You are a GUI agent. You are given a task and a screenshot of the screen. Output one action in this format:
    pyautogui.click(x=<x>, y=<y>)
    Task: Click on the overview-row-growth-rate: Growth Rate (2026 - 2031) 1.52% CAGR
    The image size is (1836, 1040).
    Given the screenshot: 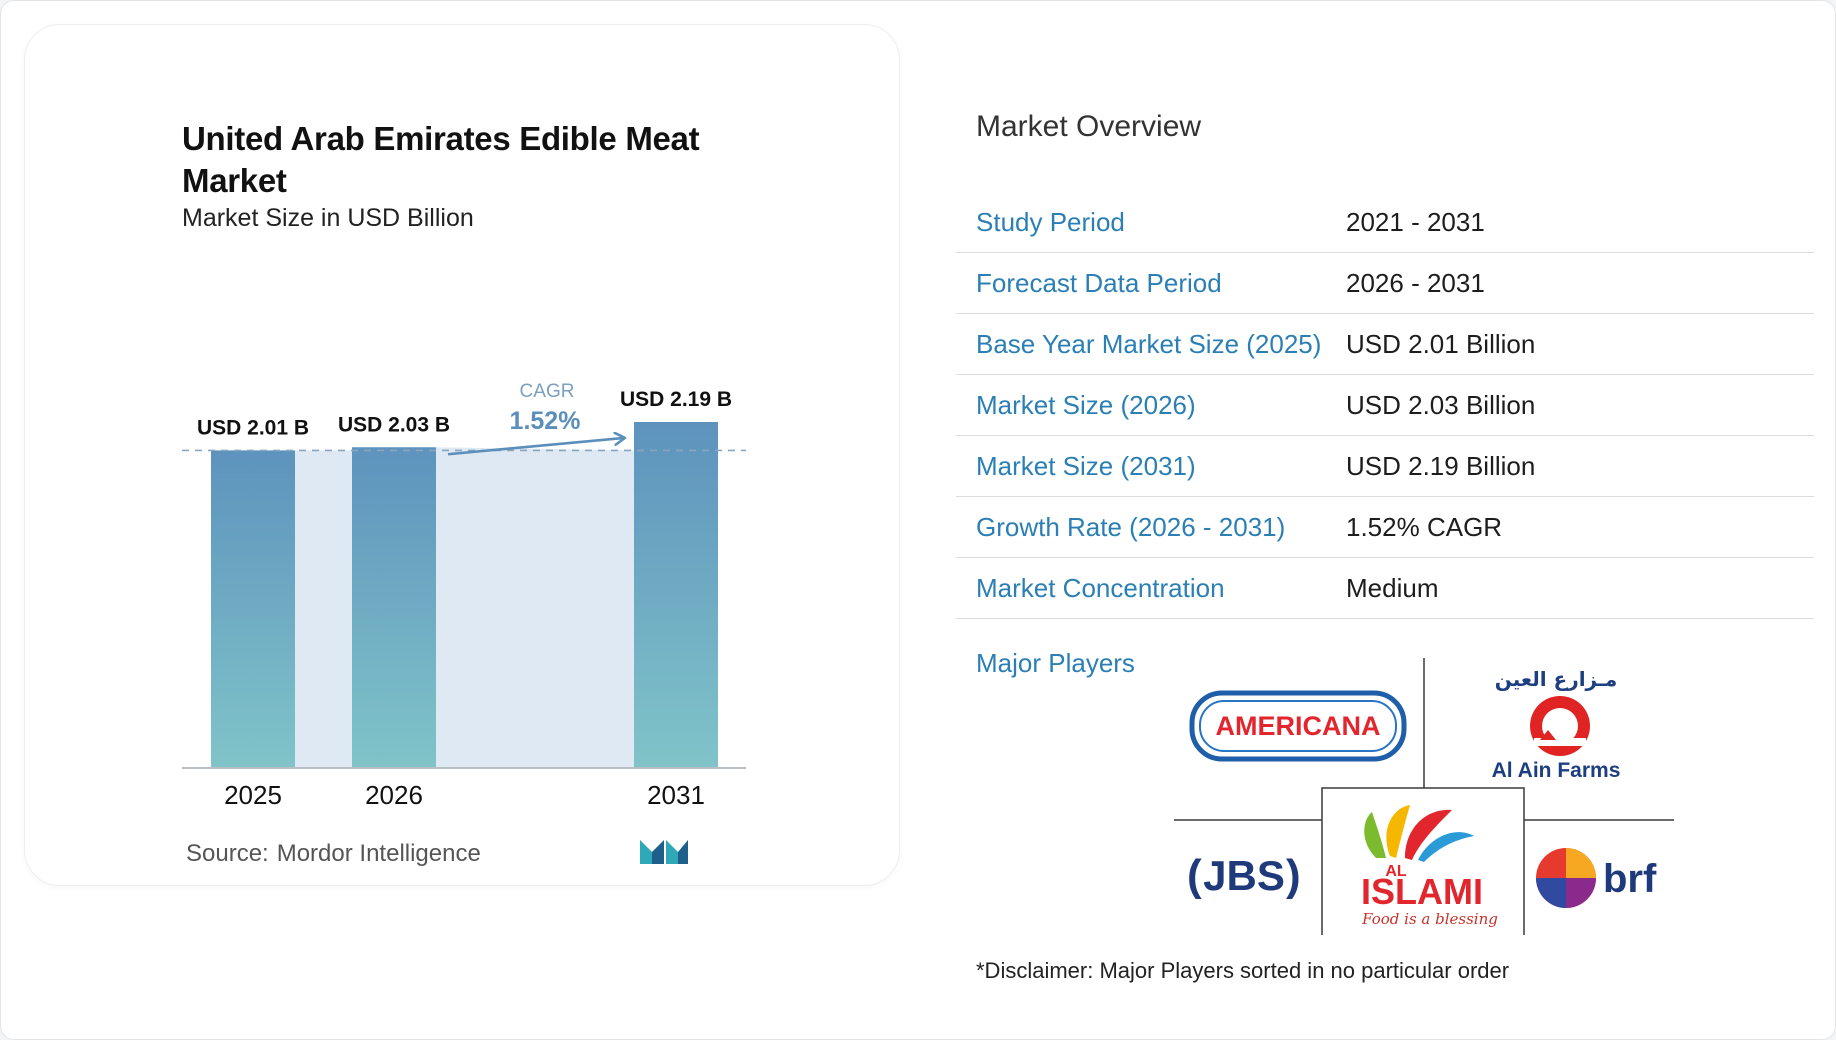 What is the action you would take?
    pyautogui.click(x=1385, y=527)
    